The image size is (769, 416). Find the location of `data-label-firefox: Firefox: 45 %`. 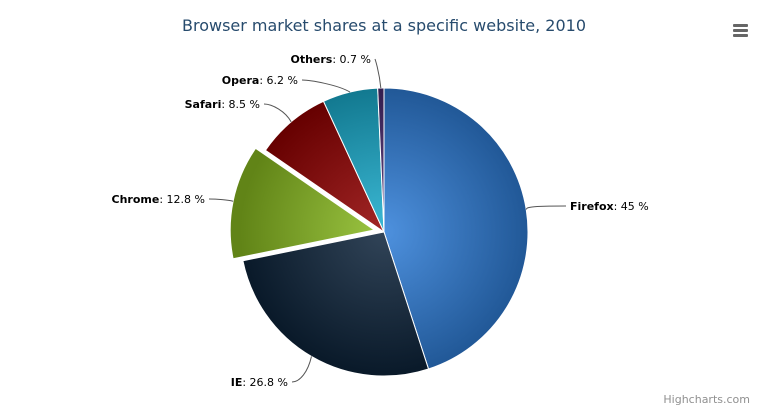

data-label-firefox: Firefox: 45 % is located at coordinates (609, 206).